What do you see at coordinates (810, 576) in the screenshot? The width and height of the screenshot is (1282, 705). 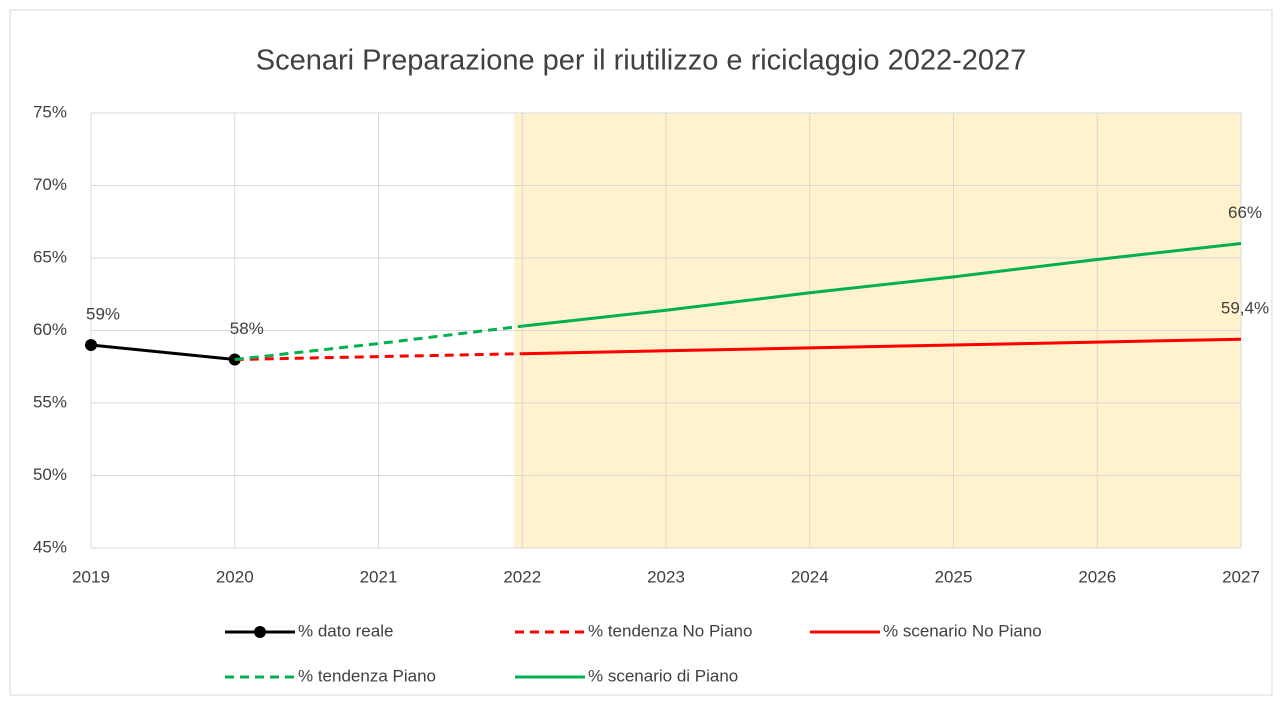 I see `x-tick-label: 2024` at bounding box center [810, 576].